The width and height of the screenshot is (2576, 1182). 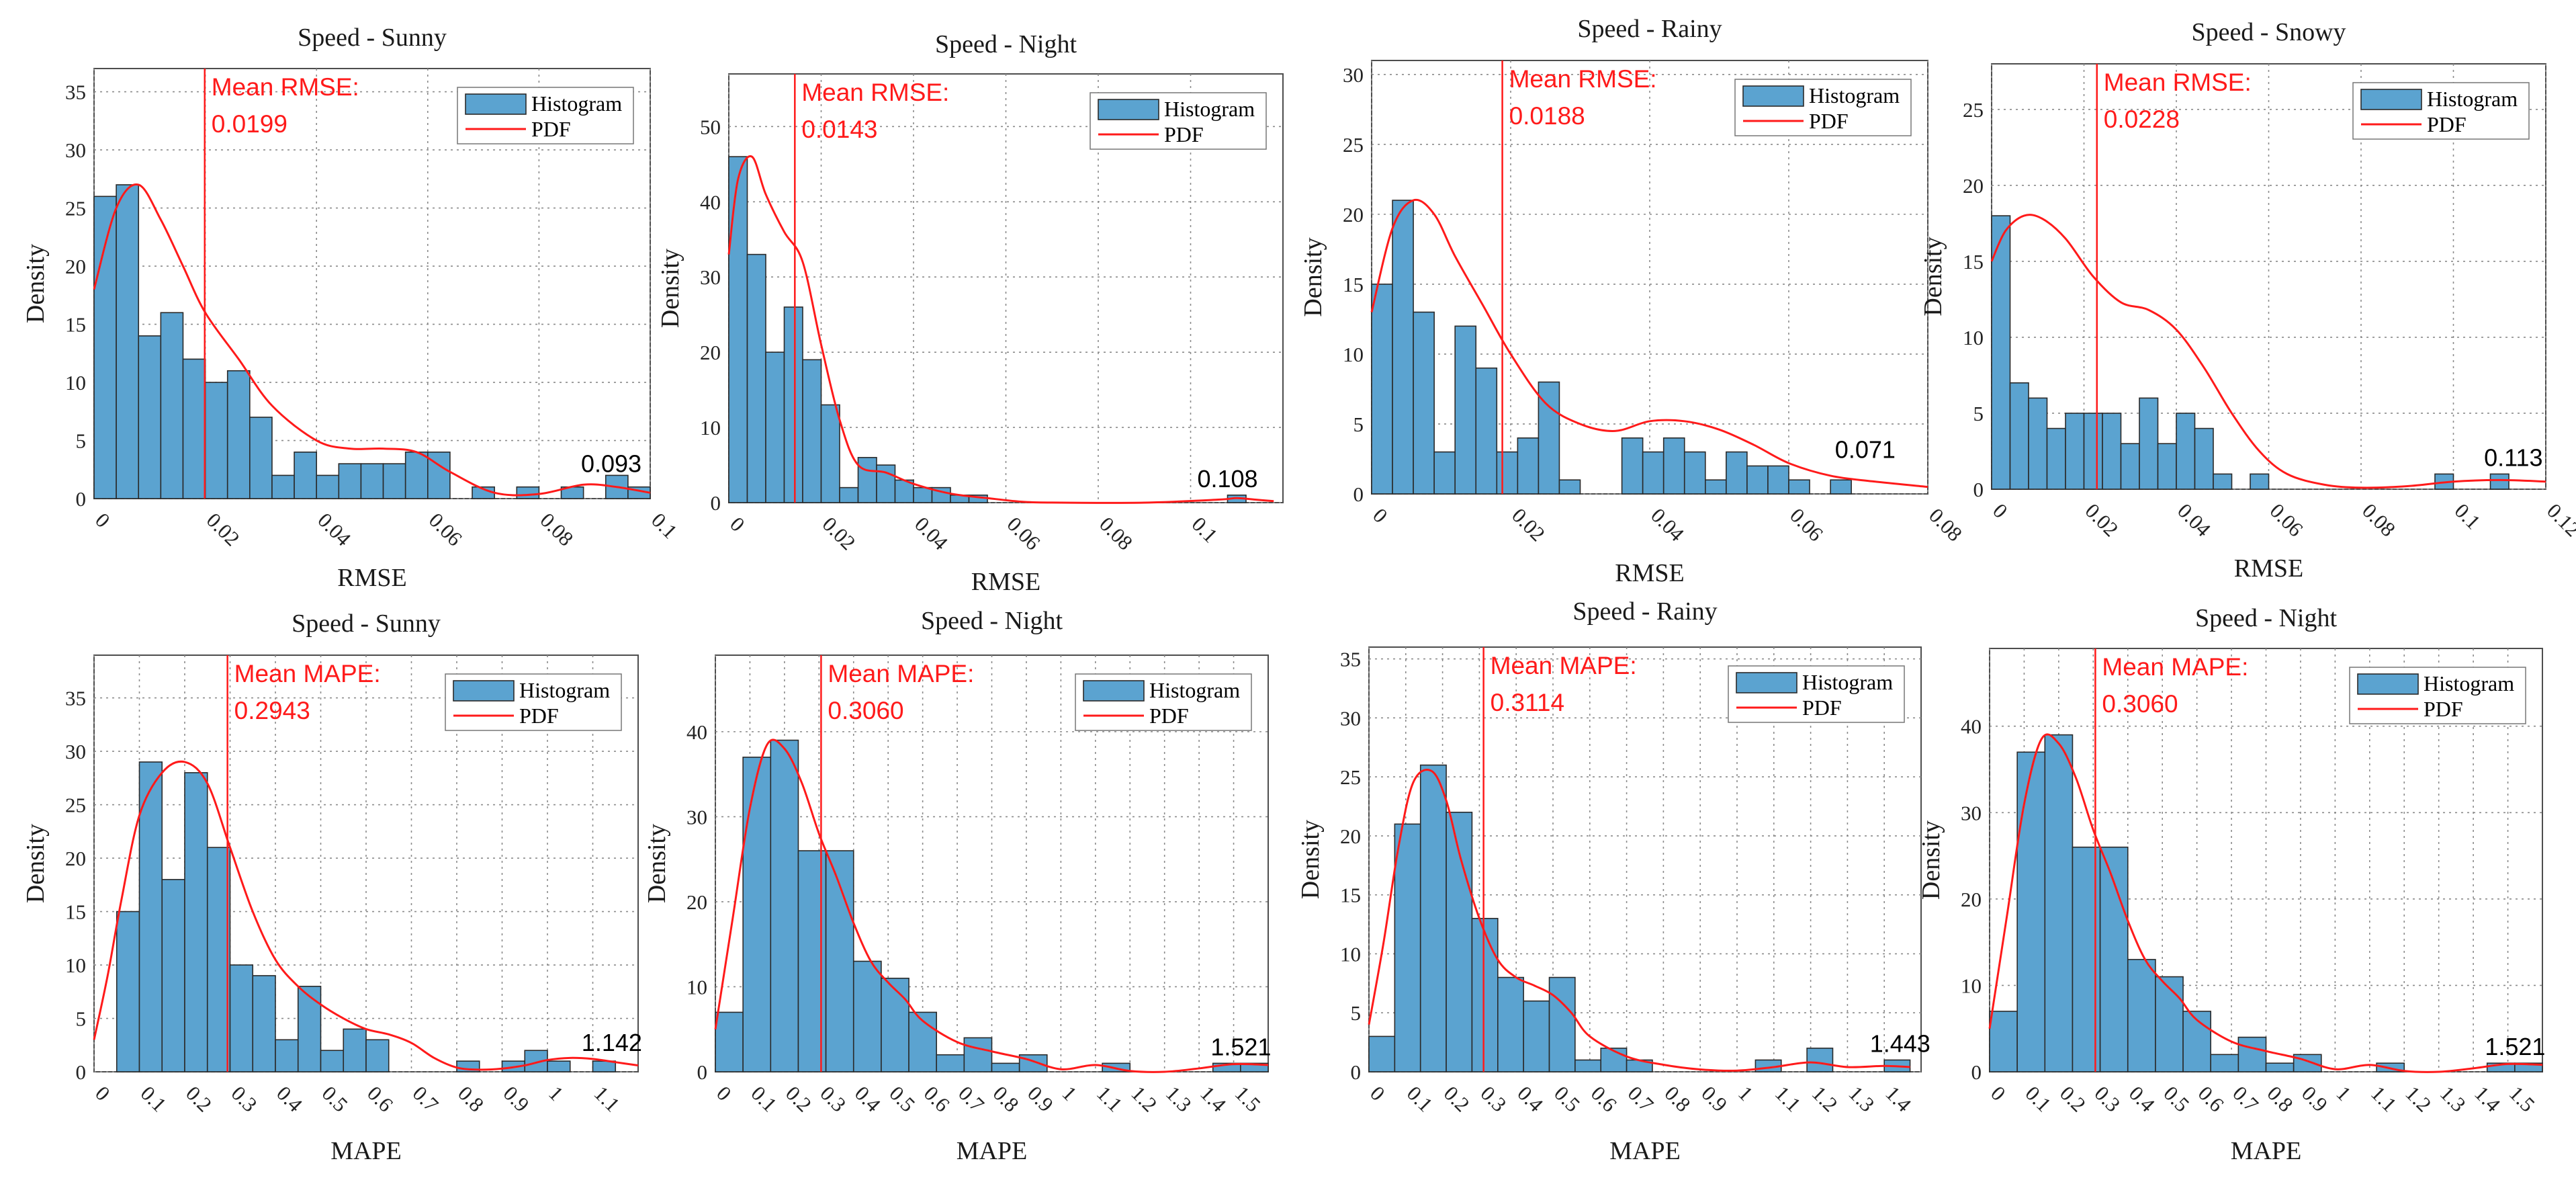 I want to click on mean-label-title: Mean MAPE:, so click(x=2175, y=667).